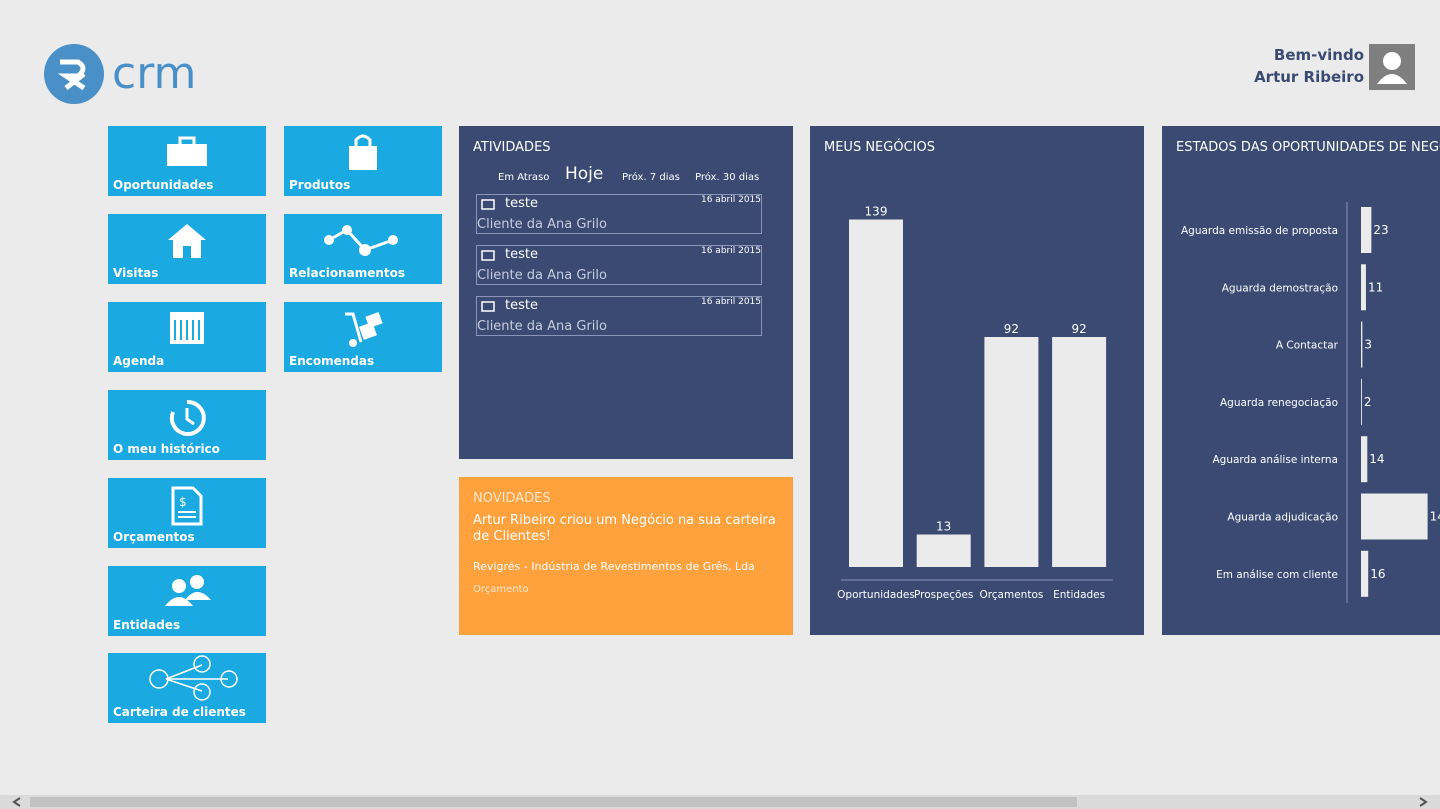  I want to click on panel-title: ATIVIDADES, so click(512, 147).